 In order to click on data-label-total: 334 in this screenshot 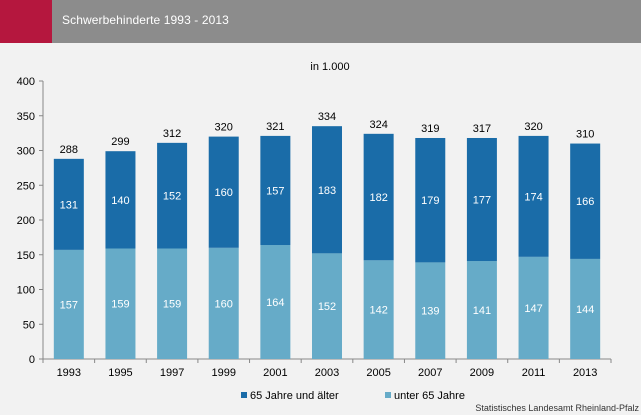, I will do `click(327, 117)`.